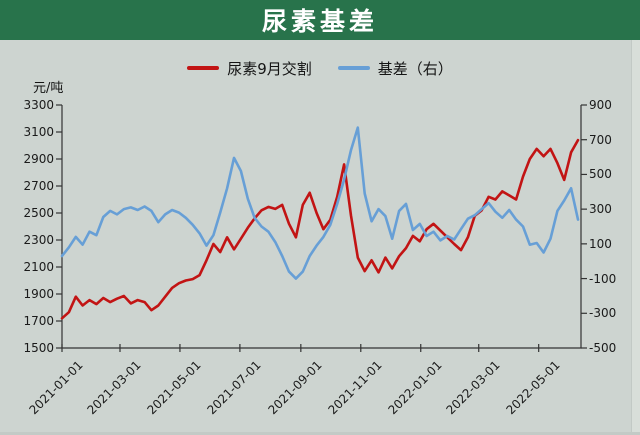 This screenshot has width=640, height=435. I want to click on bottom-edge-strip, so click(320, 433).